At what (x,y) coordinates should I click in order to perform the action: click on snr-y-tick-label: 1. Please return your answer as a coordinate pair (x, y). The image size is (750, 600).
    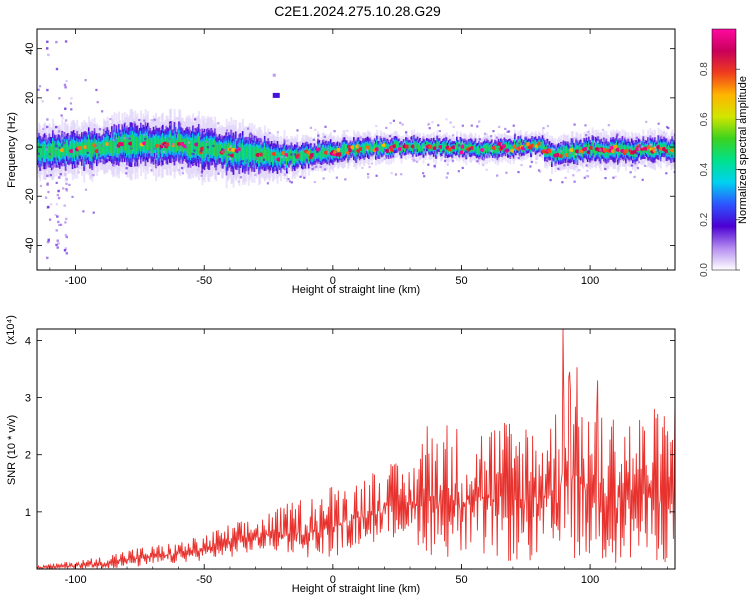
    Looking at the image, I should click on (28, 513).